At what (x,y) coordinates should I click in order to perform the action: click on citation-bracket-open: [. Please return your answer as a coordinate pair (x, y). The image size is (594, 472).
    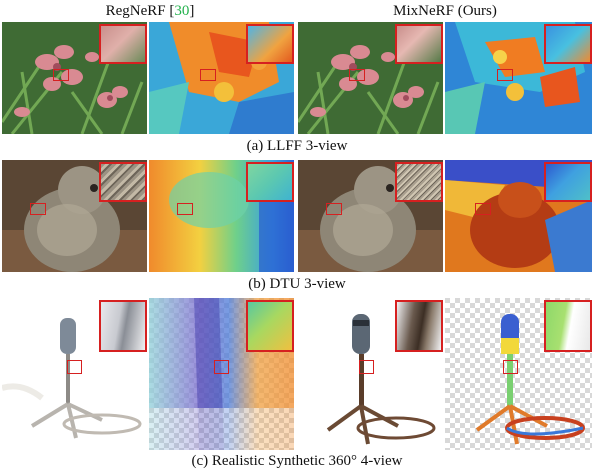
    Looking at the image, I should click on (172, 11).